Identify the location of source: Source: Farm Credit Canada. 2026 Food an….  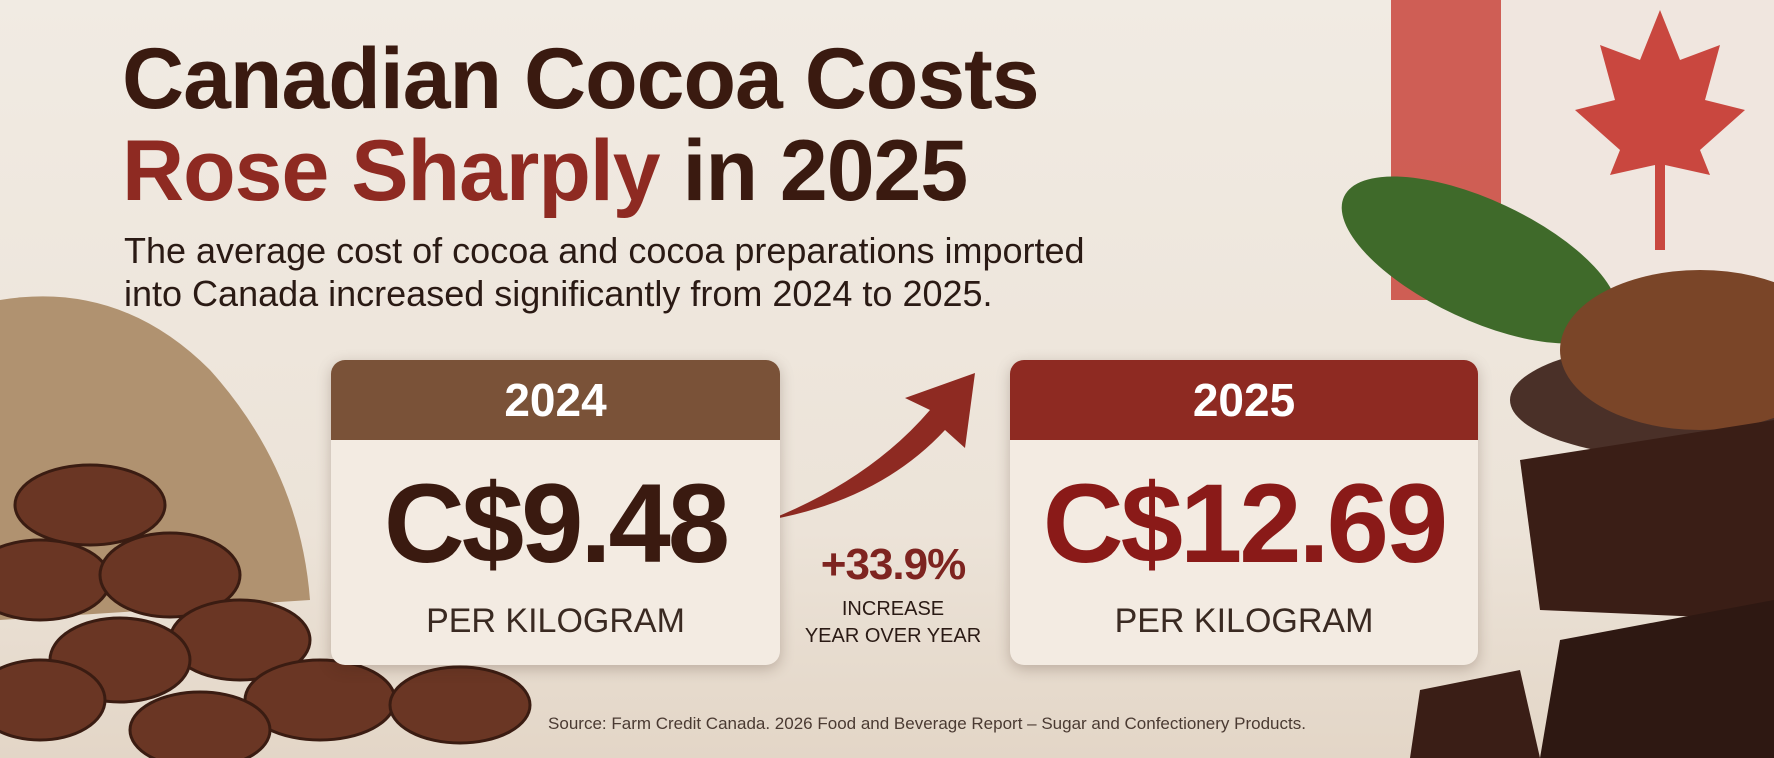
(927, 723).